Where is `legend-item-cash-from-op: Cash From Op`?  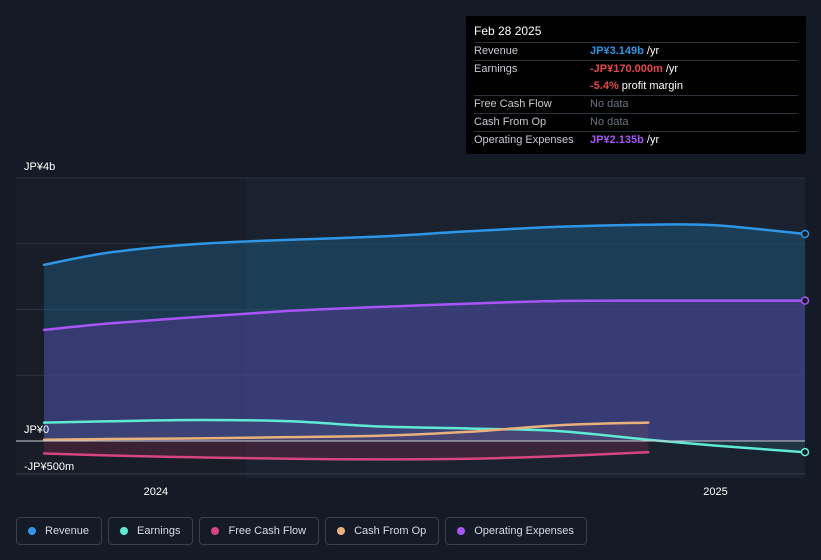
legend-item-cash-from-op: Cash From Op is located at coordinates (382, 531).